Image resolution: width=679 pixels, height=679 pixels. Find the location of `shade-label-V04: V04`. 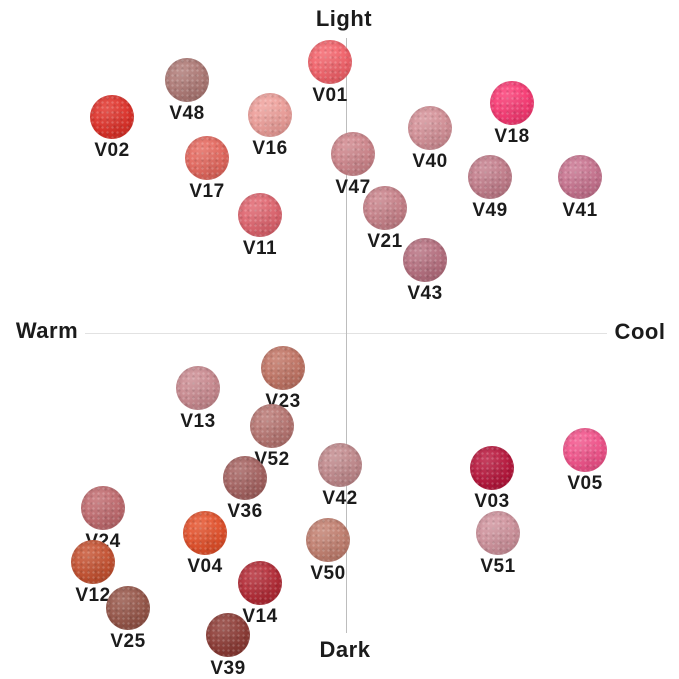

shade-label-V04: V04 is located at coordinates (205, 566).